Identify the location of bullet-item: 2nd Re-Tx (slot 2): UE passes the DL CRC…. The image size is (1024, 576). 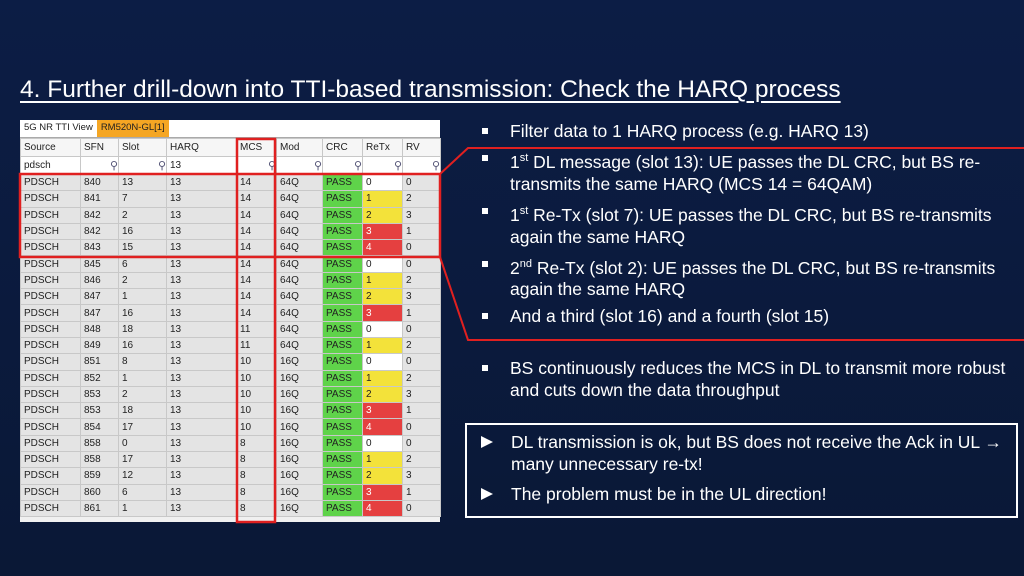
(745, 277).